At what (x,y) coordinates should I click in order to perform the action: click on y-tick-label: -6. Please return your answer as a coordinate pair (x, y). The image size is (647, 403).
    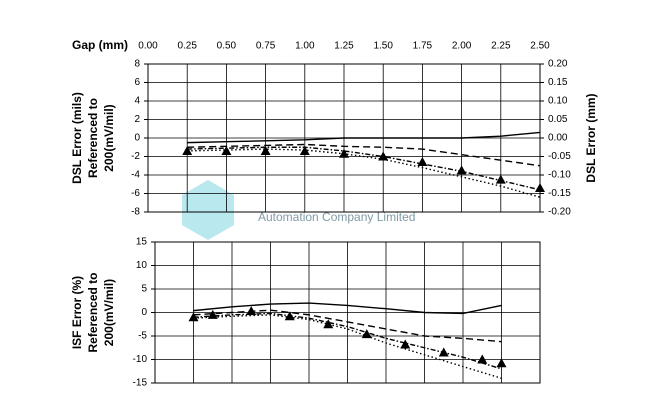
    Looking at the image, I should click on (135, 193).